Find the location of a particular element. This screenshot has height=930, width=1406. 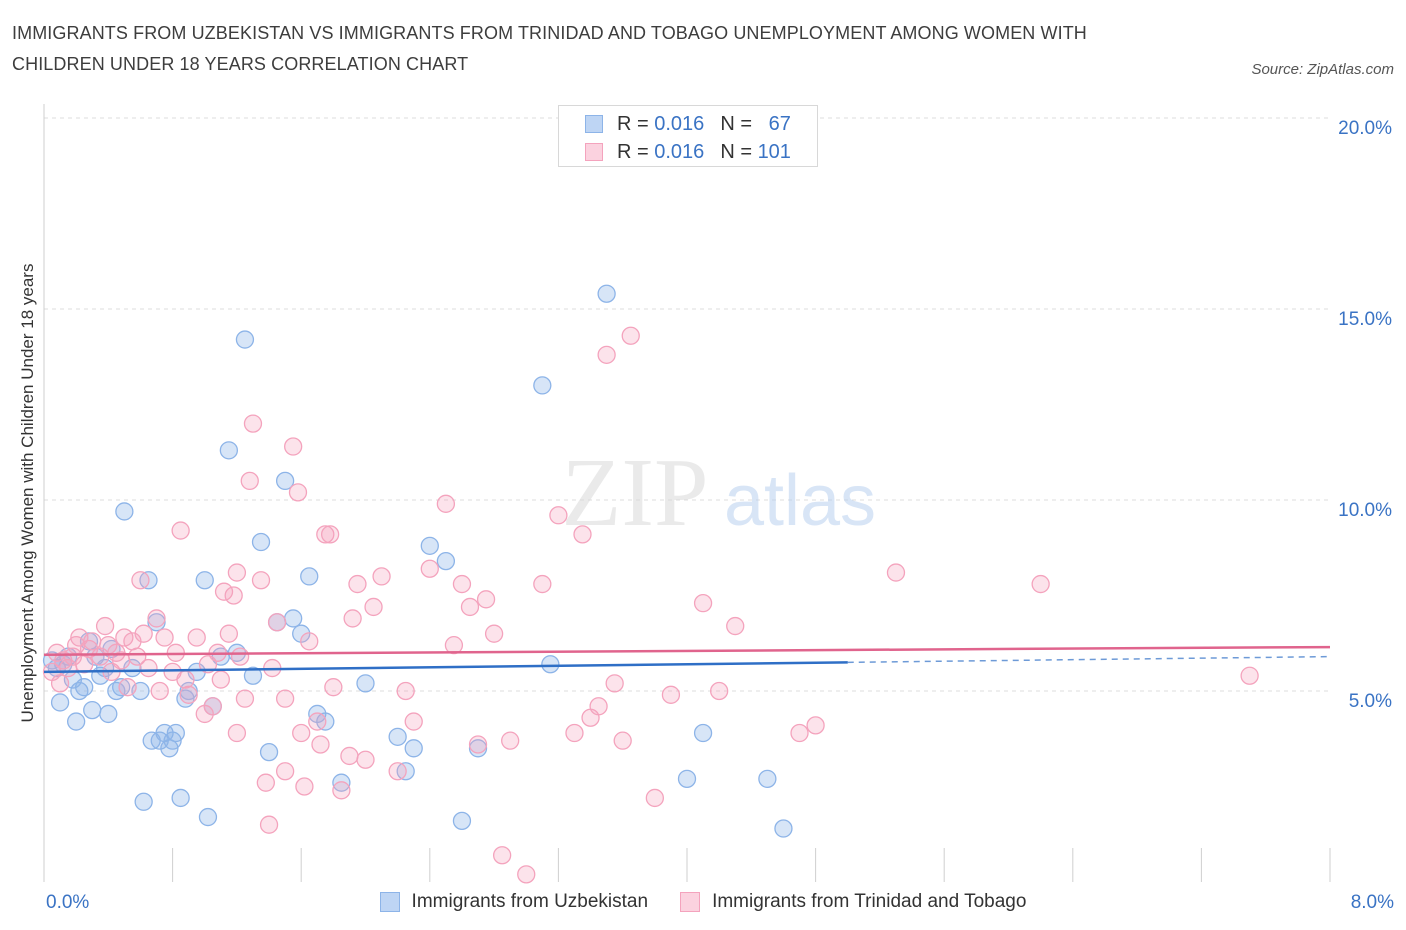

trend-lines is located at coordinates (687, 659).